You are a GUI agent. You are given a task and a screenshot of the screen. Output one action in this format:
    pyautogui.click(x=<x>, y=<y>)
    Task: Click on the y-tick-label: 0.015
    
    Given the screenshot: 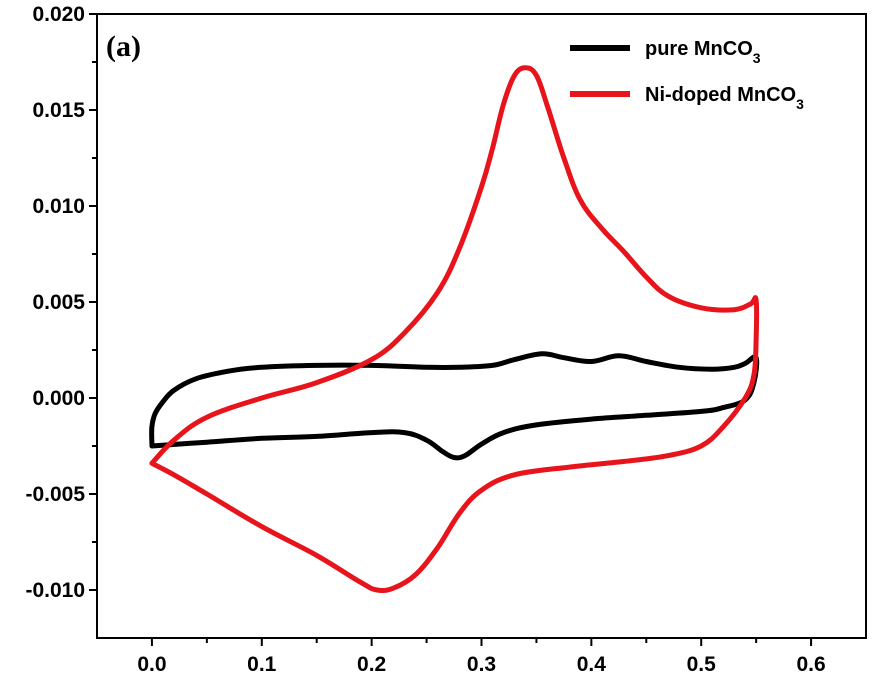 What is the action you would take?
    pyautogui.click(x=58, y=110)
    